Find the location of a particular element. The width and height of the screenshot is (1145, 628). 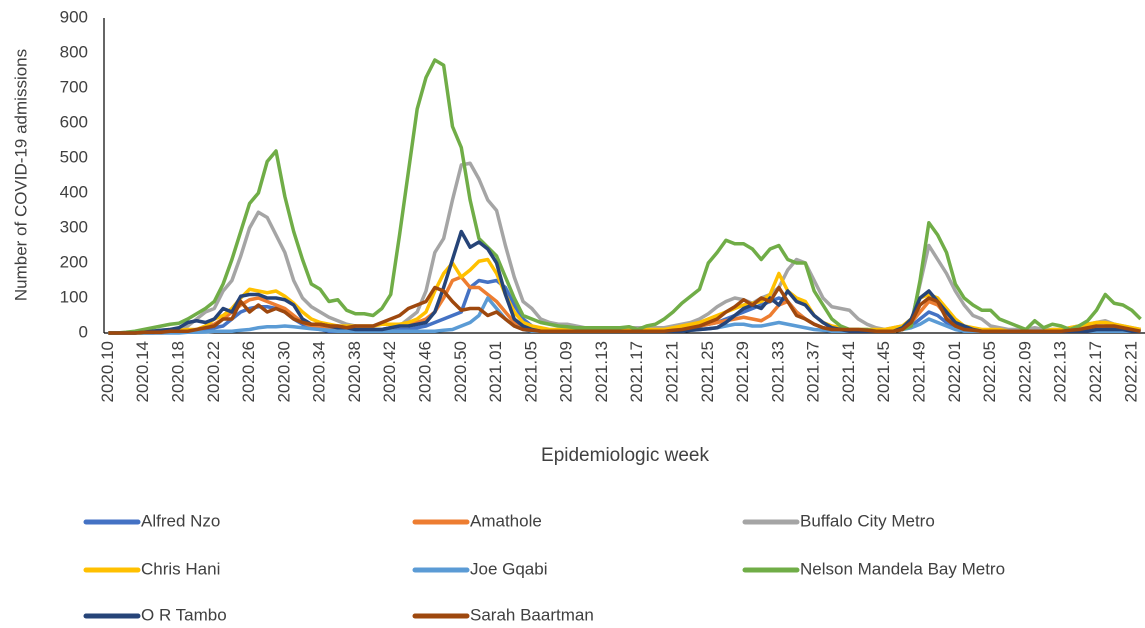

x-tick-label: 2021.21 is located at coordinates (672, 371).